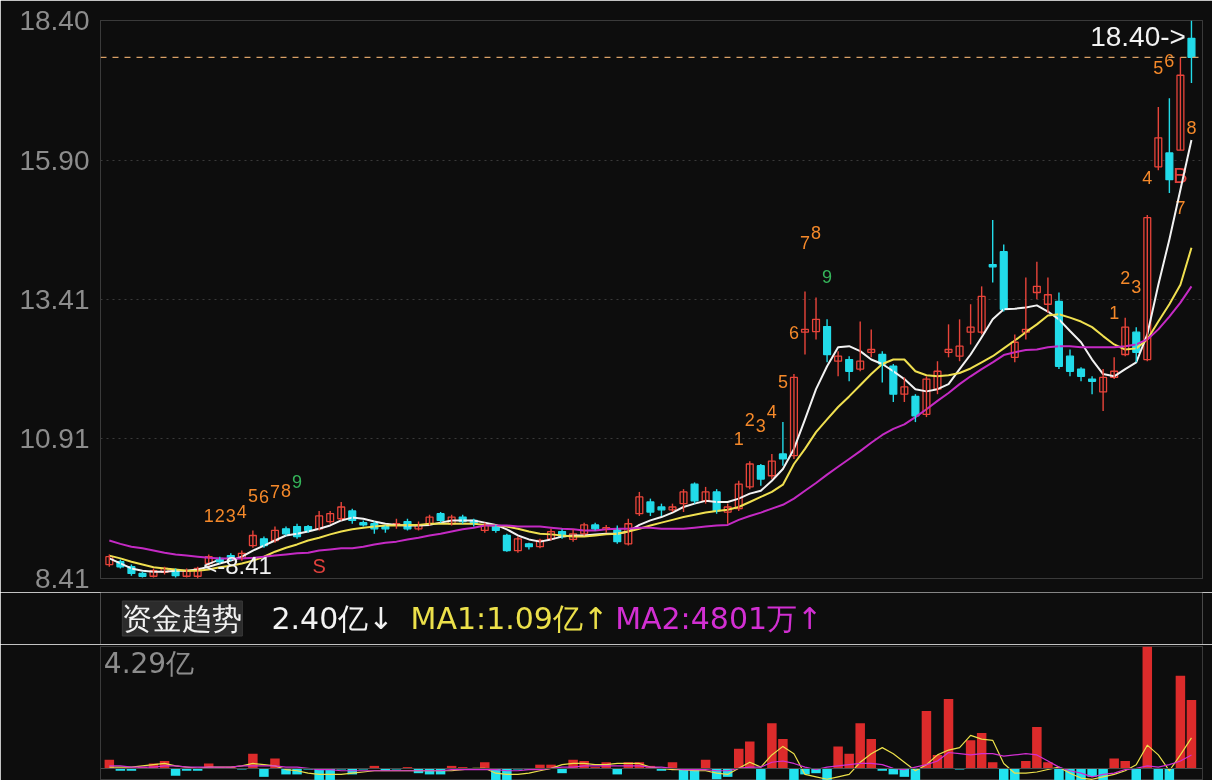  I want to click on text: MA2:4801万↑, so click(719, 618).